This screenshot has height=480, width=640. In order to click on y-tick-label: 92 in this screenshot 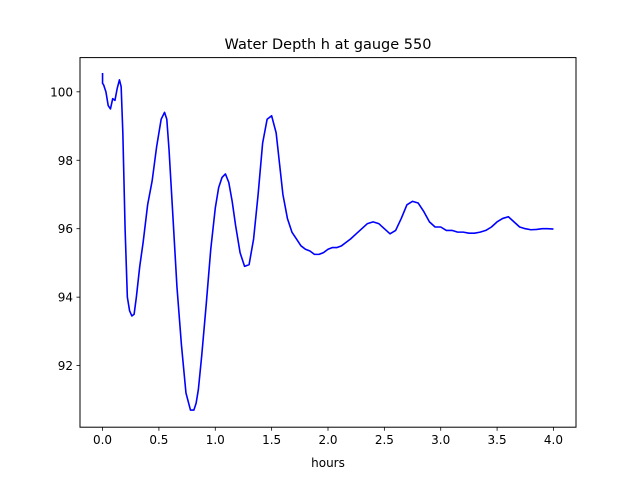, I will do `click(65, 366)`.